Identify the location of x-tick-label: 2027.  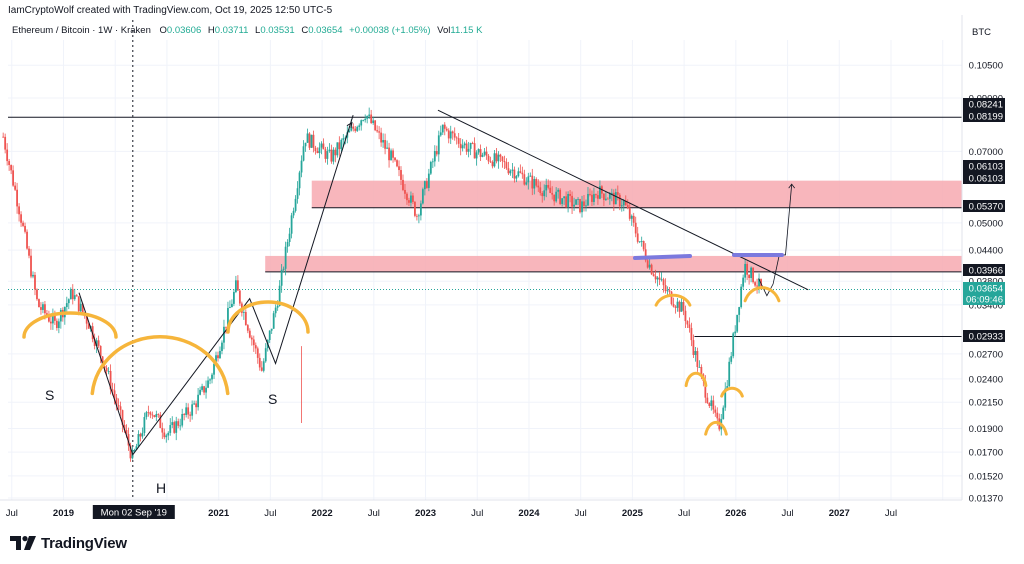
(839, 513).